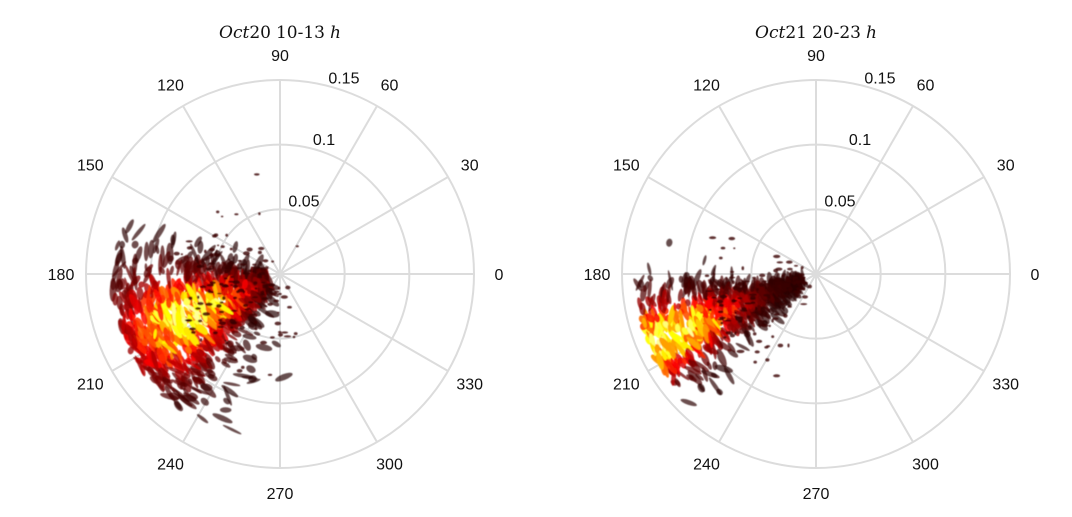  What do you see at coordinates (767, 190) in the screenshot?
I see `angular-gridline` at bounding box center [767, 190].